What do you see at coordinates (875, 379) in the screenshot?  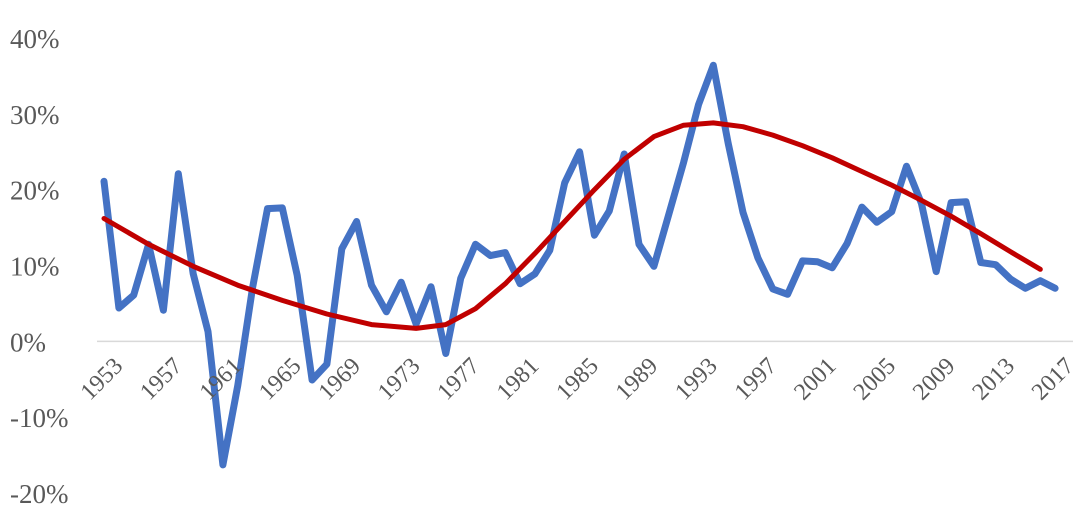 I see `x-tick-label: 2005` at bounding box center [875, 379].